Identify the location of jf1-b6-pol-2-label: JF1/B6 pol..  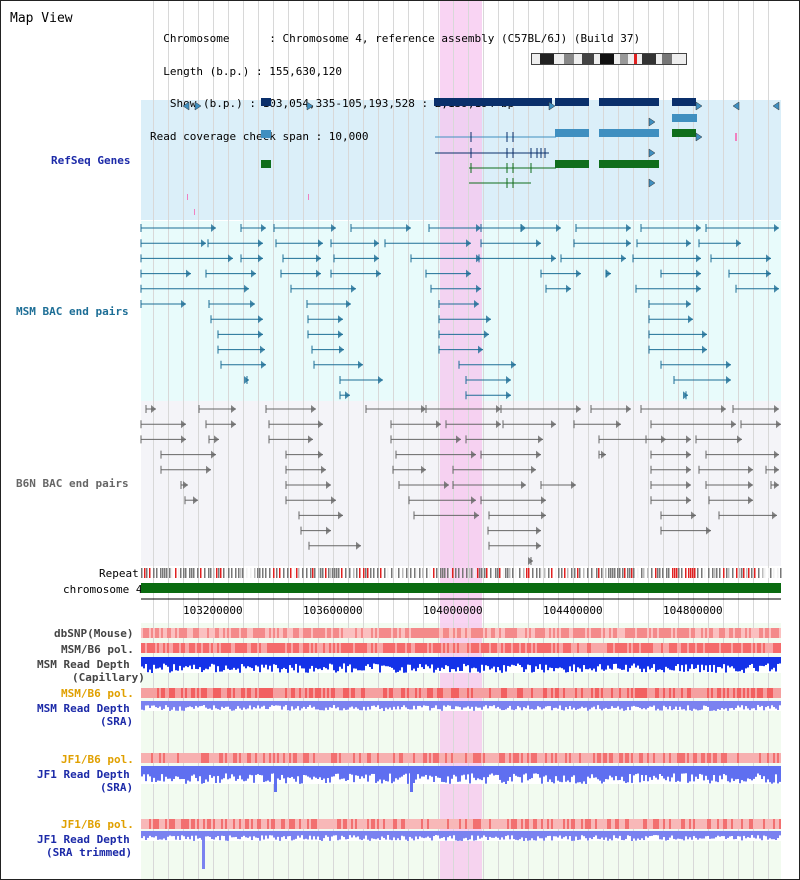
(97, 824).